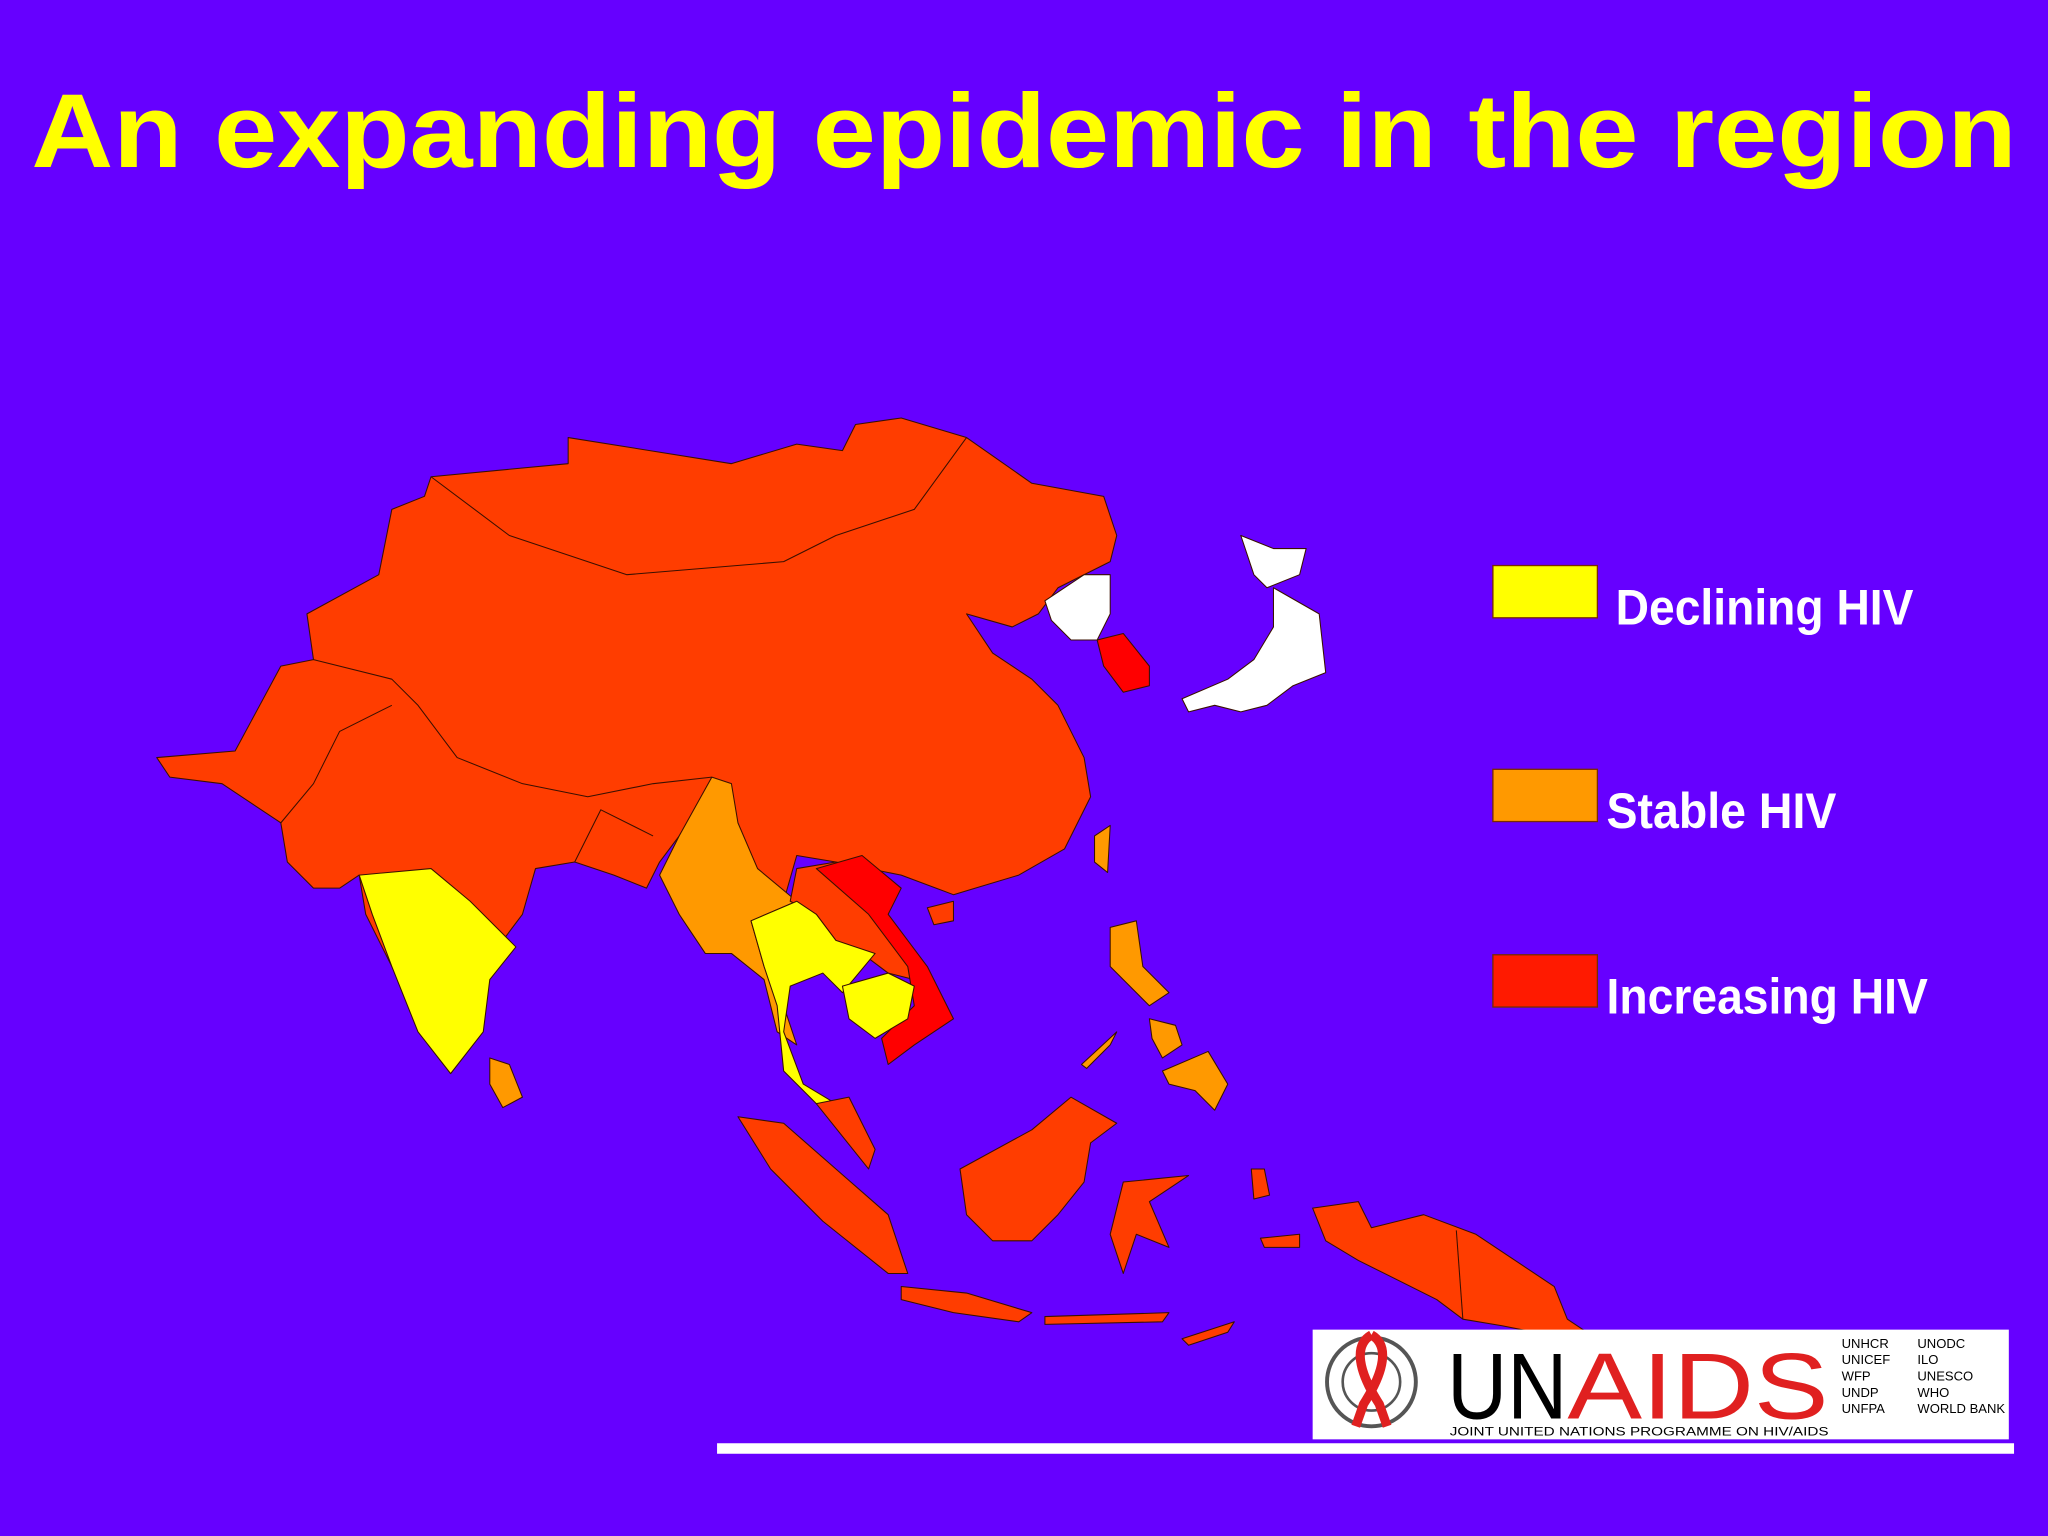  I want to click on island-halmahera, so click(1260, 1184).